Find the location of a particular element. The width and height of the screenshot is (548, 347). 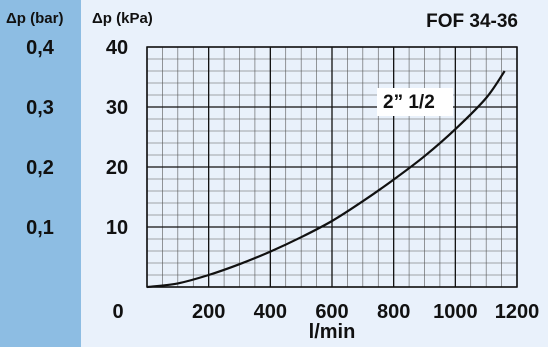

y-tick-label: 20 is located at coordinates (117, 168).